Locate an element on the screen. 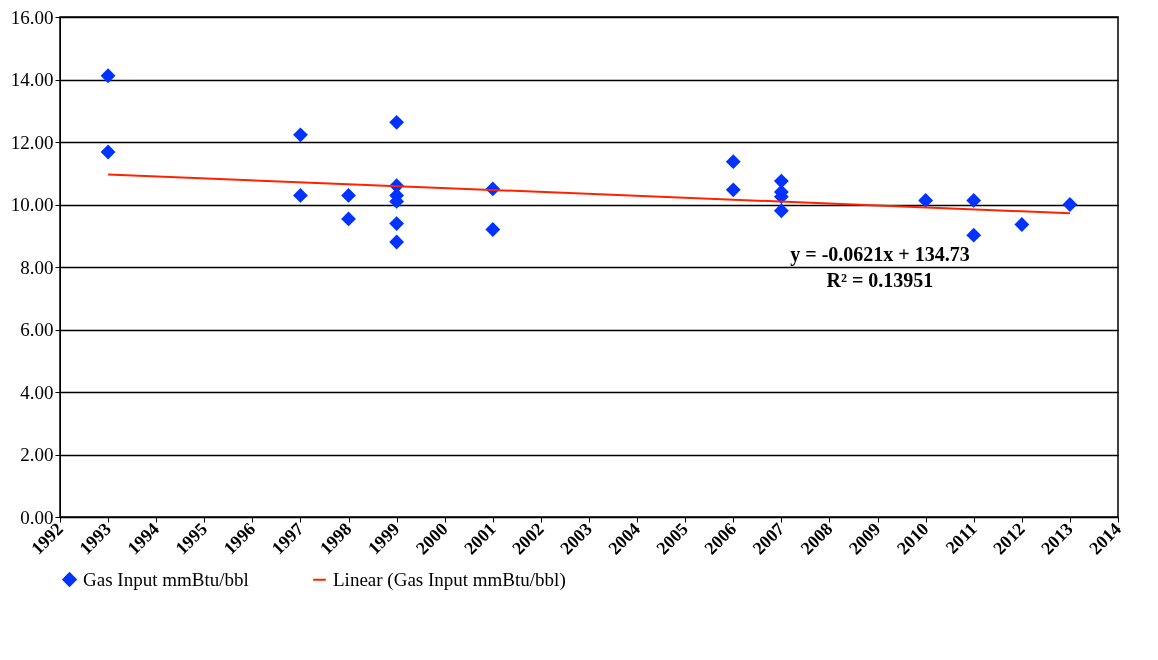  y-tick-label: 10.00 is located at coordinates (32, 204).